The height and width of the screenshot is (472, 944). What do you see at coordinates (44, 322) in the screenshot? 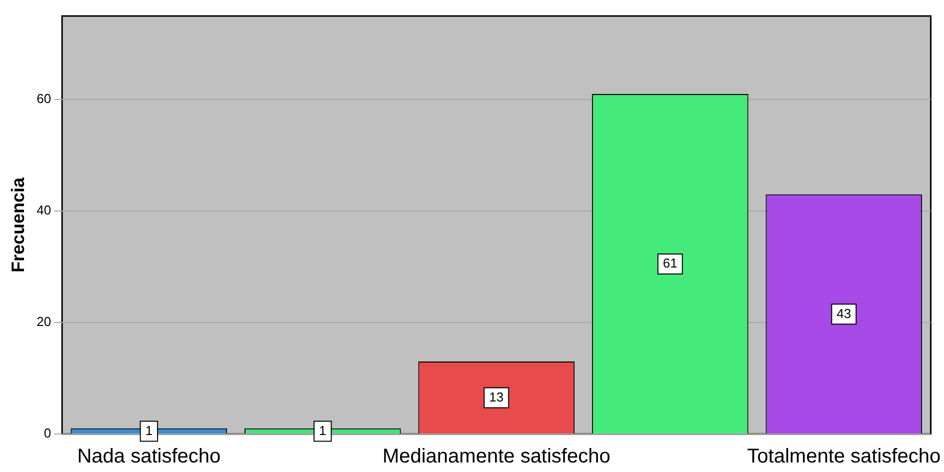
I see `y-tick-label: 20` at bounding box center [44, 322].